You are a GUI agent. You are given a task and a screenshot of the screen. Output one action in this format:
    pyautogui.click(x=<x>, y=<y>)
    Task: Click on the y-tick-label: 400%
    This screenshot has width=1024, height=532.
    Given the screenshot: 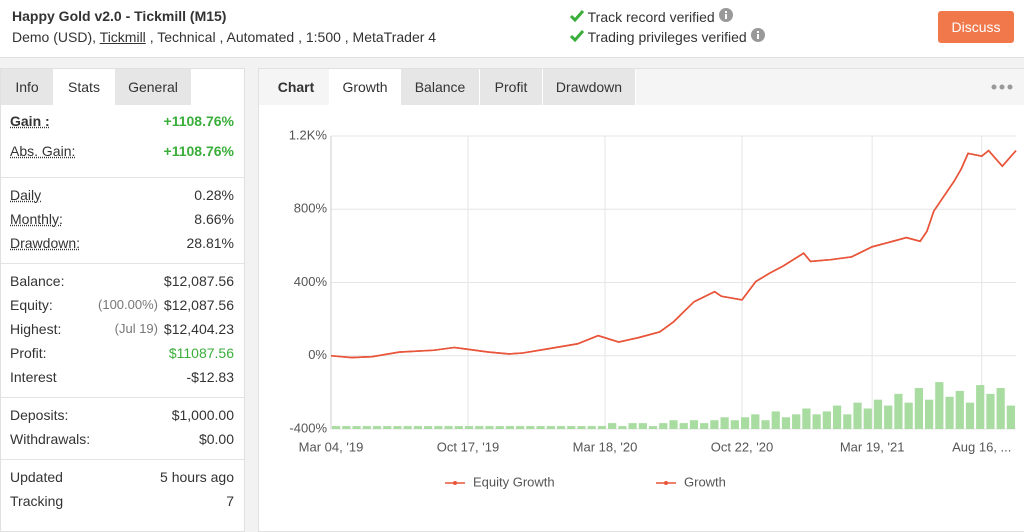 What is the action you would take?
    pyautogui.click(x=311, y=281)
    